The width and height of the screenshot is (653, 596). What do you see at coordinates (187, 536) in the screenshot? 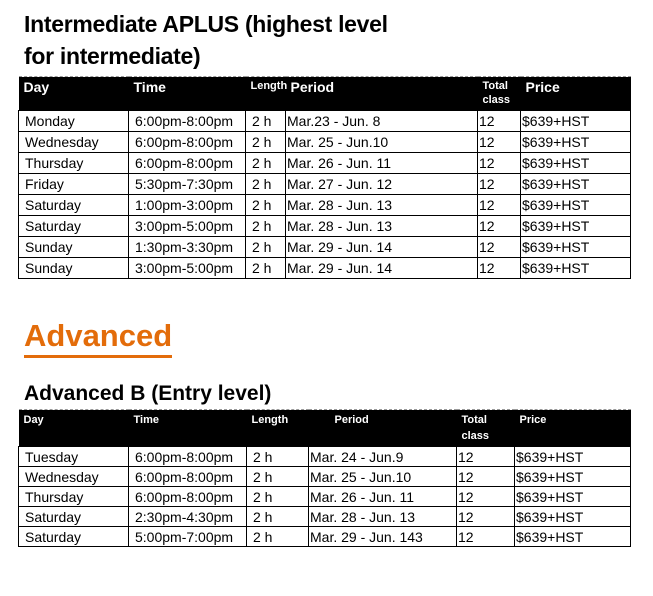
I see `cell-time: 5:00pm-7:00pm` at bounding box center [187, 536].